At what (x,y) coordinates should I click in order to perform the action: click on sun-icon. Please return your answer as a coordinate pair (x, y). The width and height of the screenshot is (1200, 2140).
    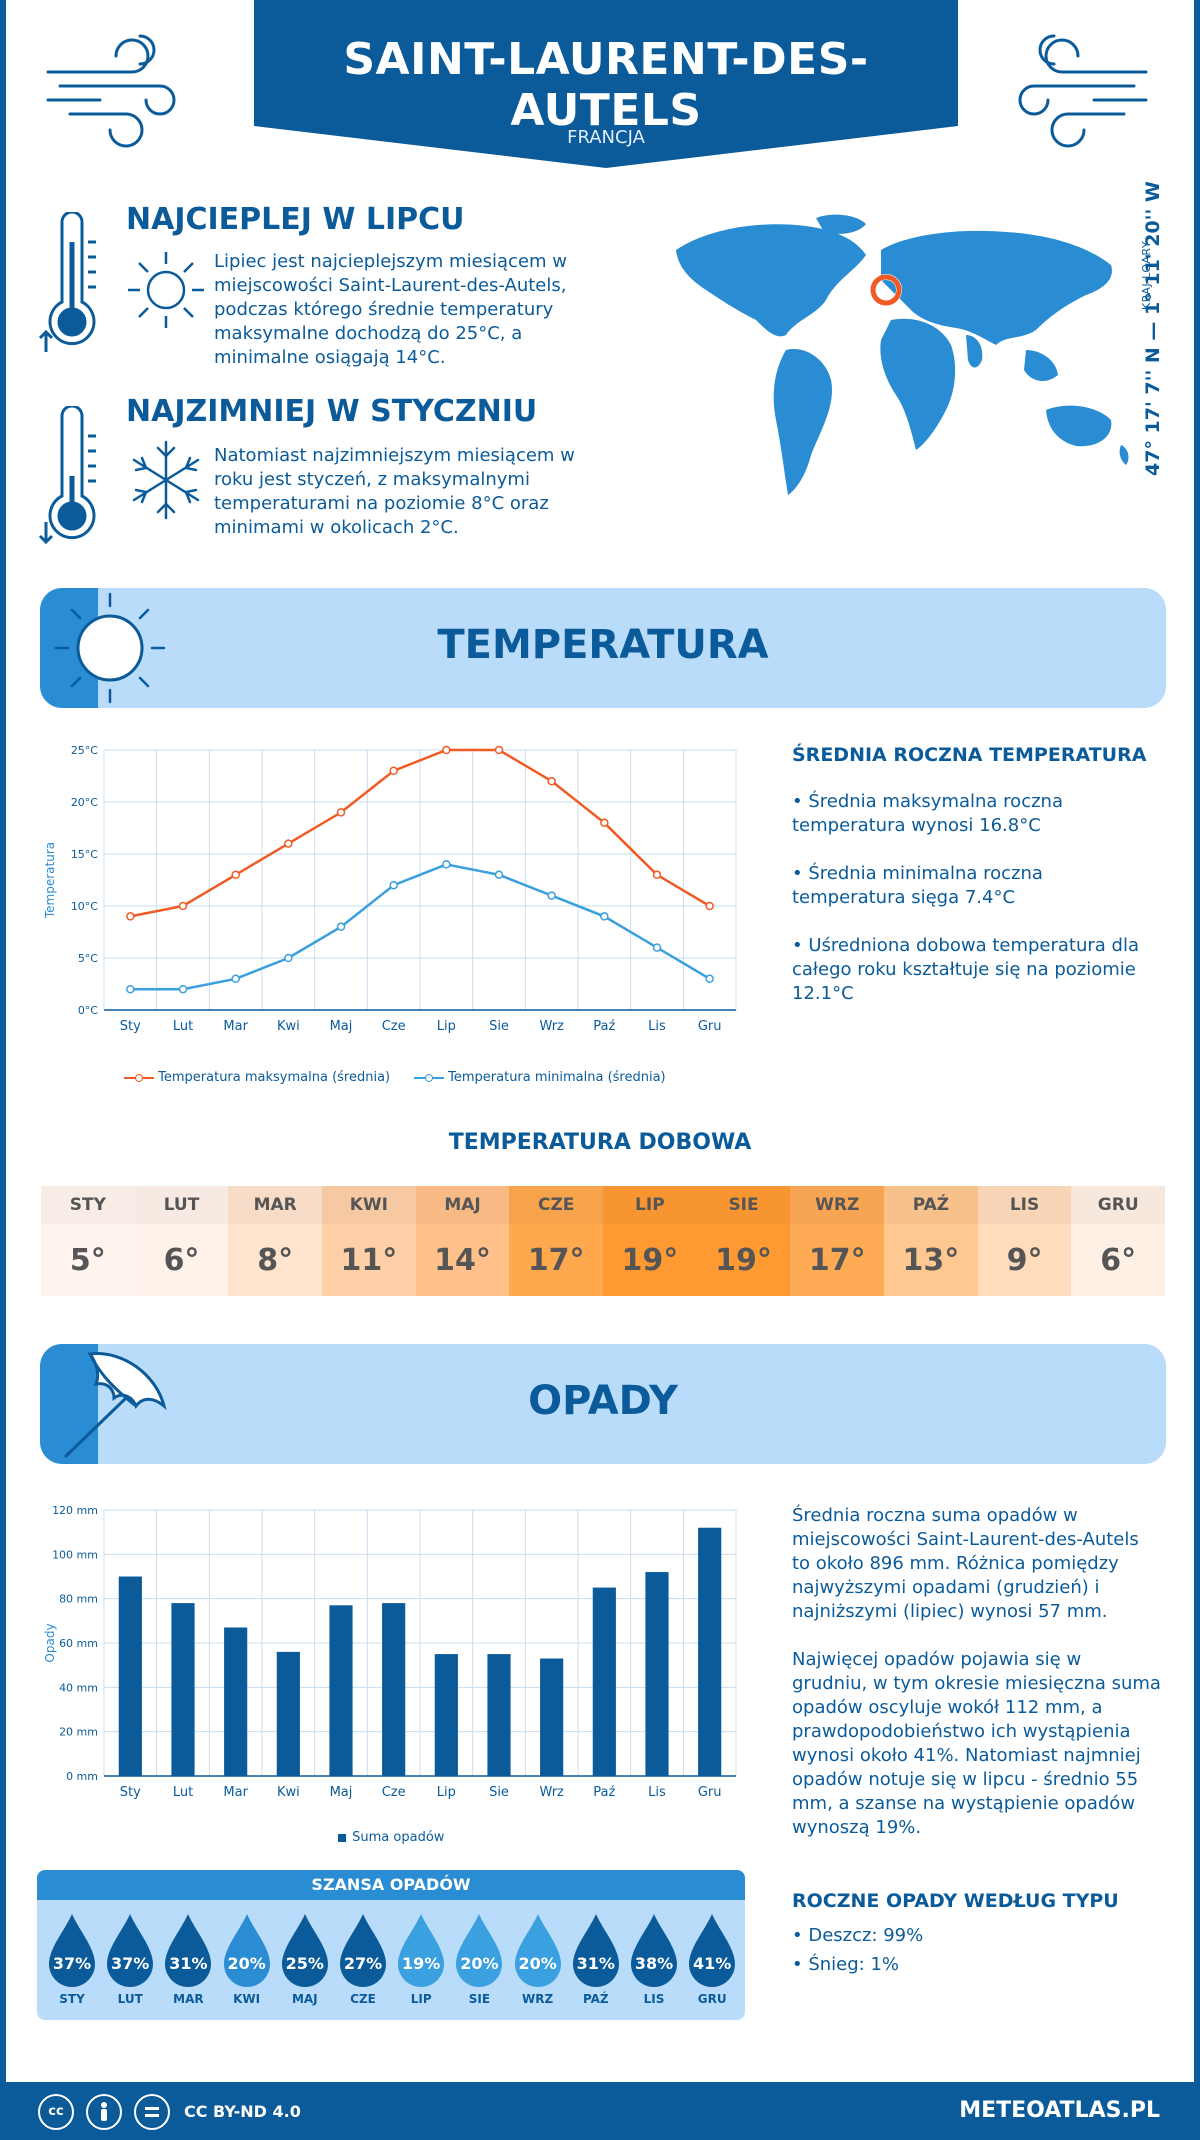
    Looking at the image, I should click on (166, 290).